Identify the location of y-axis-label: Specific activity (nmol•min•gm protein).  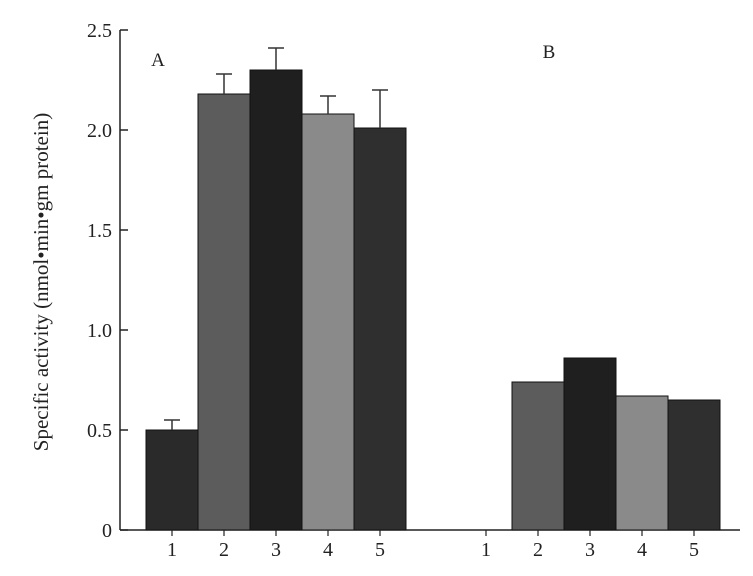
(41, 282).